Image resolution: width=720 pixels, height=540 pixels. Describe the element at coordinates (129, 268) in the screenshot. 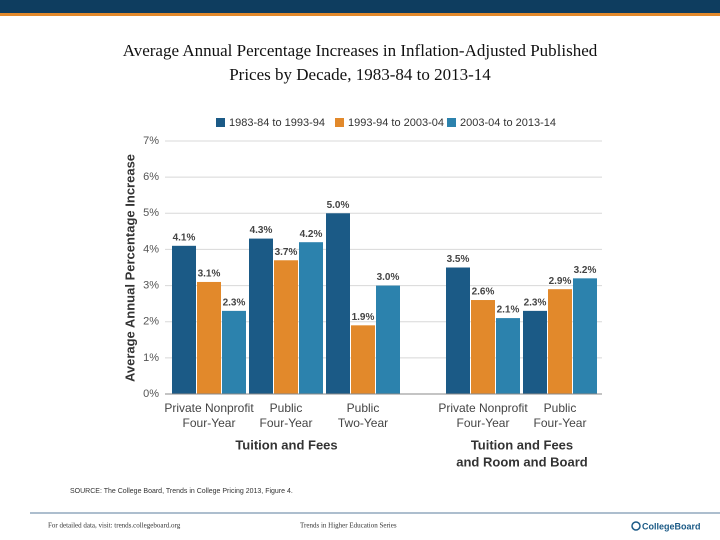

I see `y-axis-label: Average Annual Percentage Increase` at that location.